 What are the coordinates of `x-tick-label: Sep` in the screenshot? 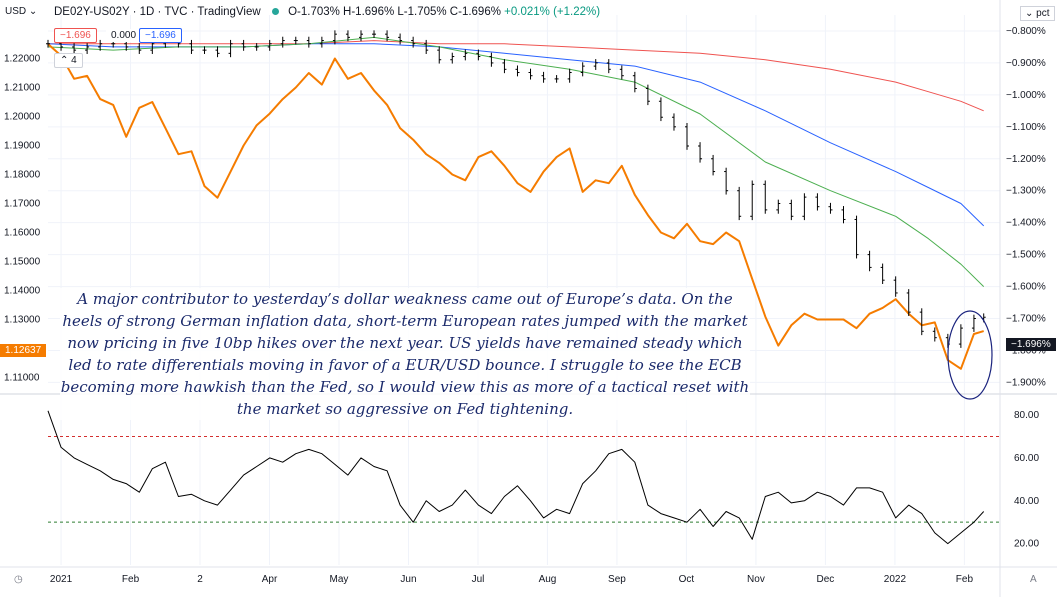 It's located at (617, 579).